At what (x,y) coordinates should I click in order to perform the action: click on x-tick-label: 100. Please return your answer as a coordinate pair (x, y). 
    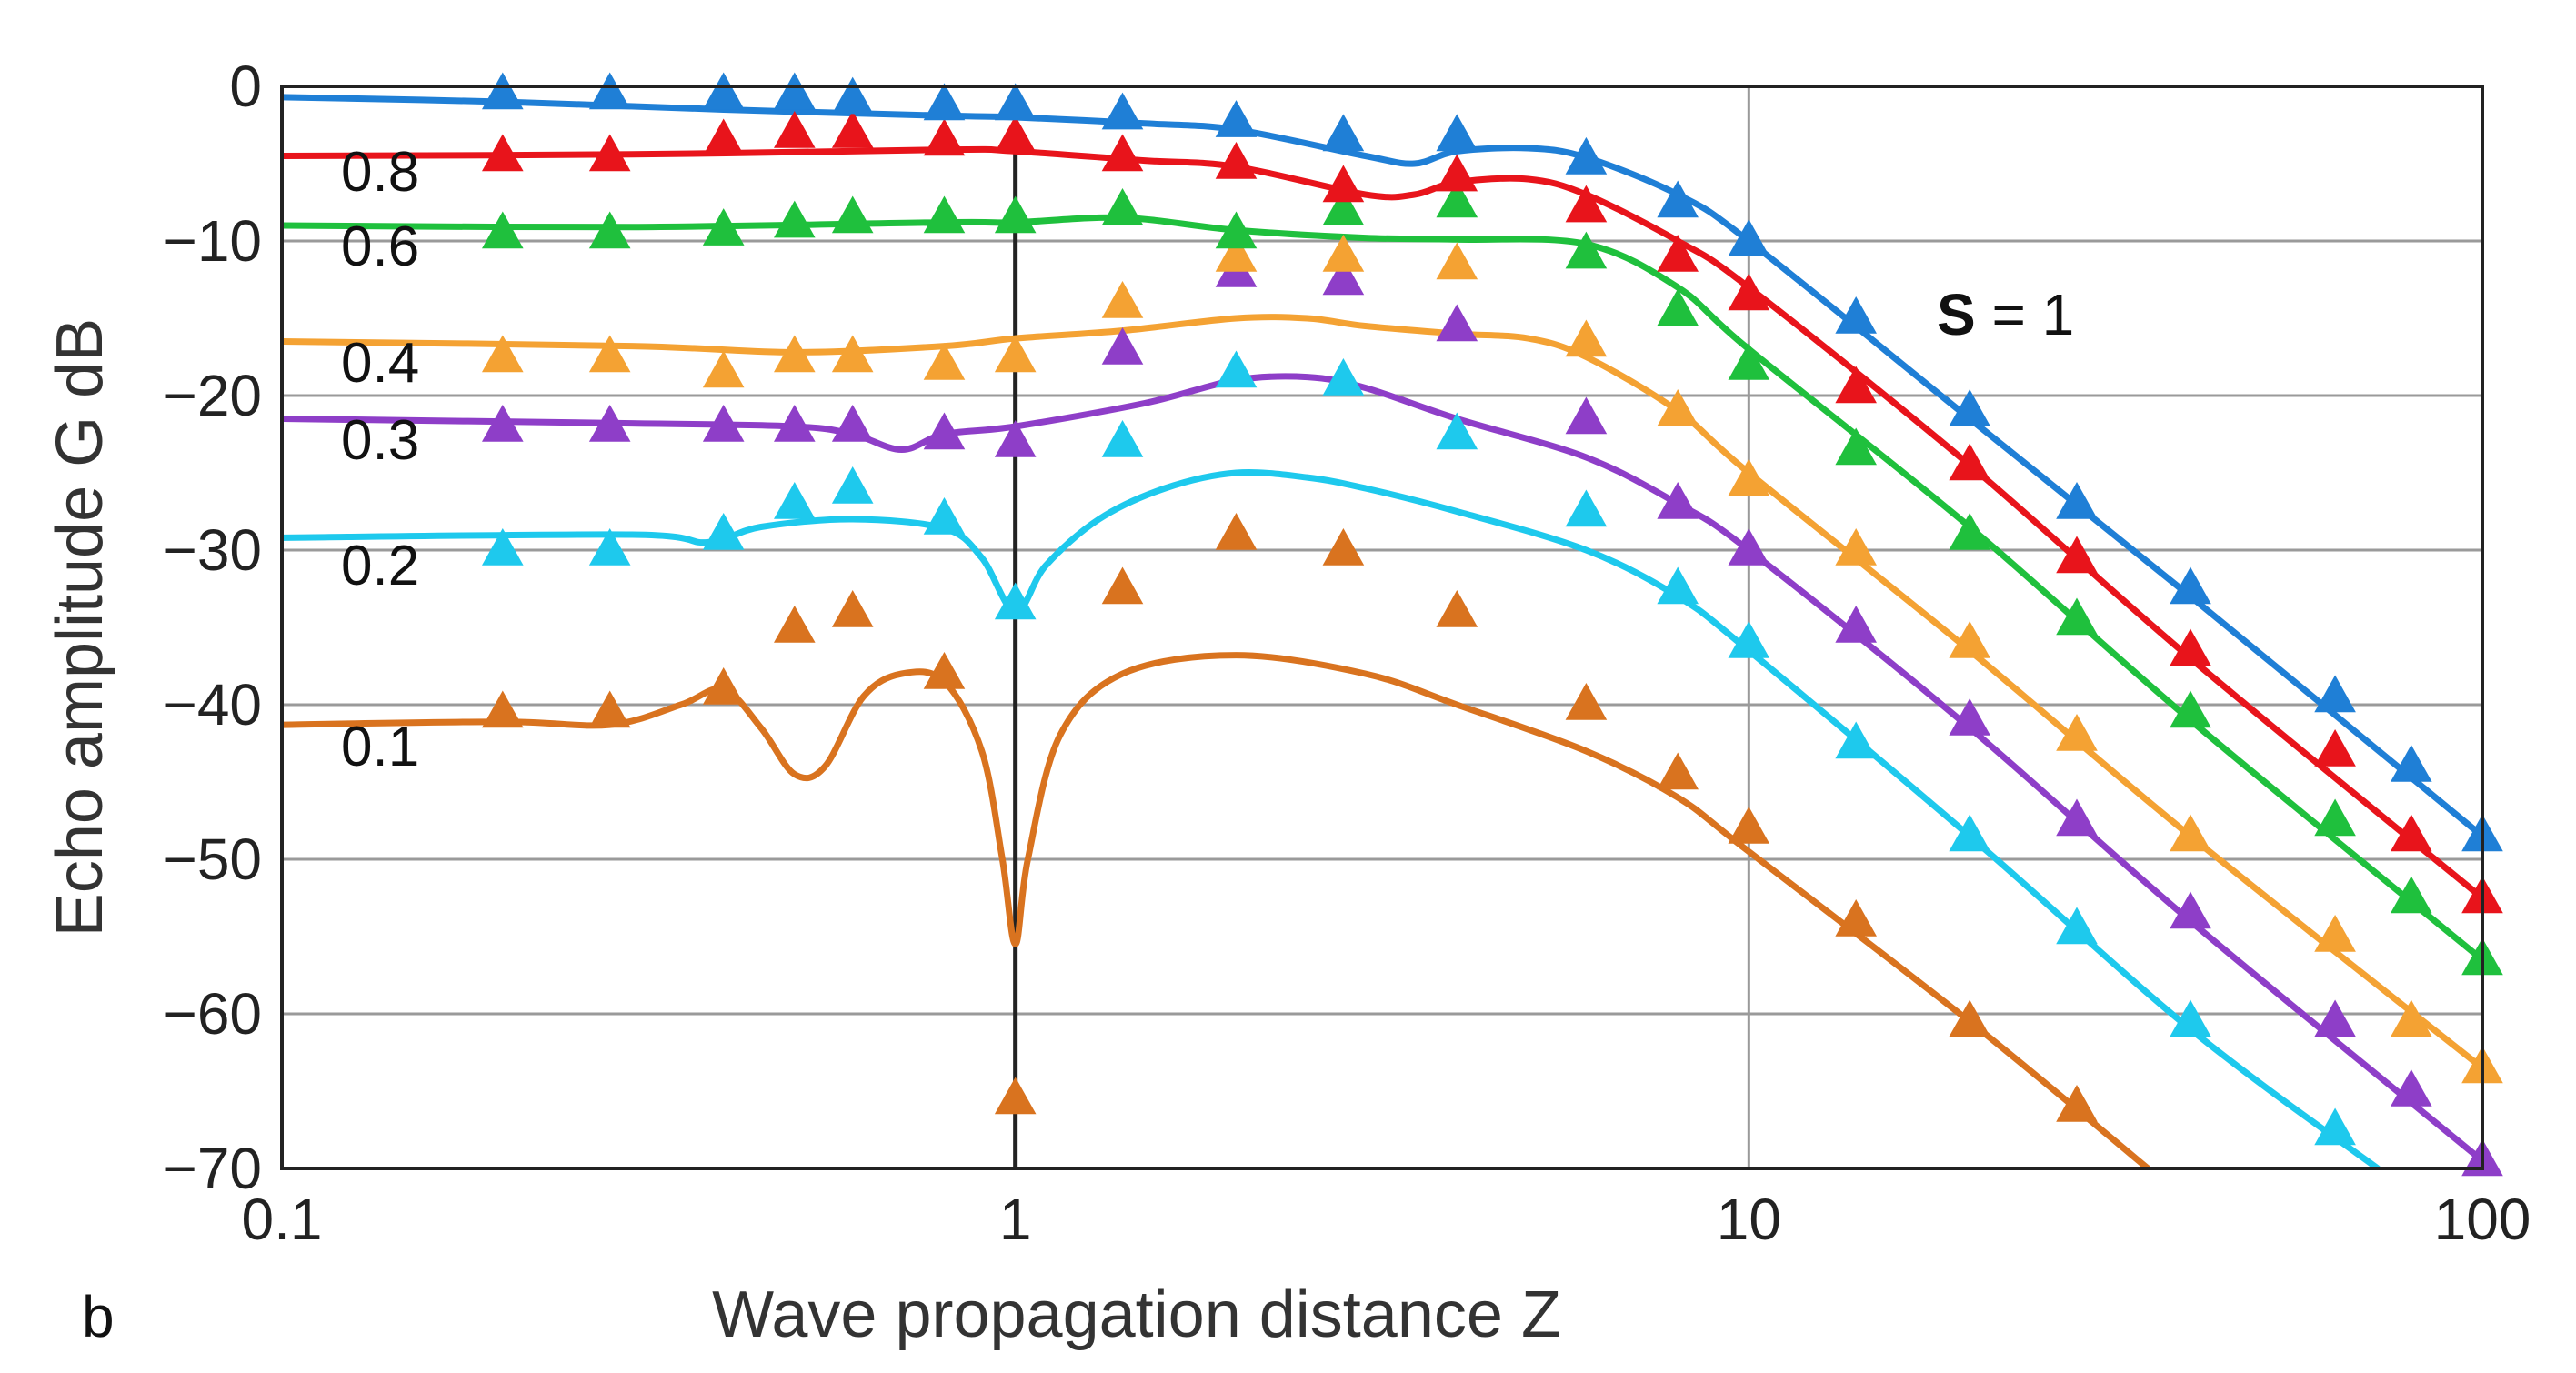
    Looking at the image, I should click on (2482, 1219).